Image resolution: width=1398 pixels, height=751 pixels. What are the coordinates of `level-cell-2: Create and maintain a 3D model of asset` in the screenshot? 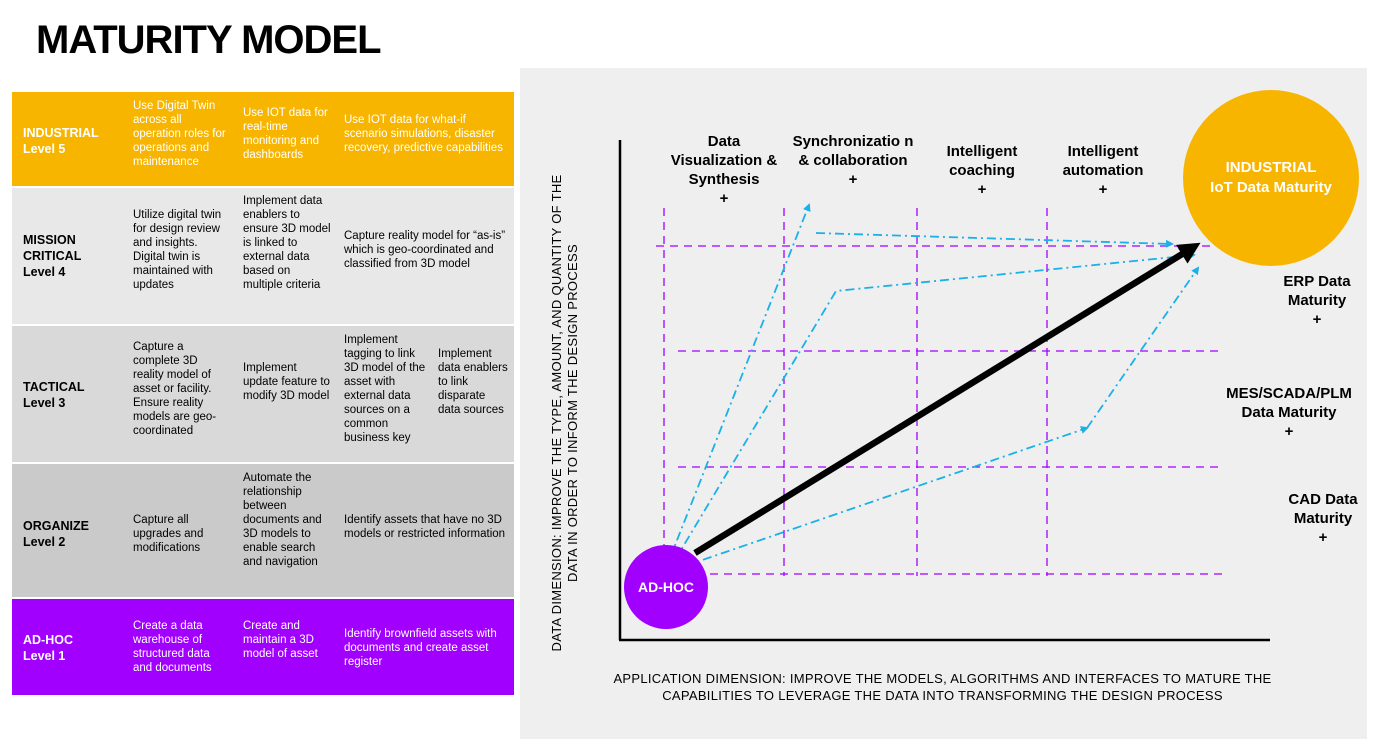 It's located at (280, 640).